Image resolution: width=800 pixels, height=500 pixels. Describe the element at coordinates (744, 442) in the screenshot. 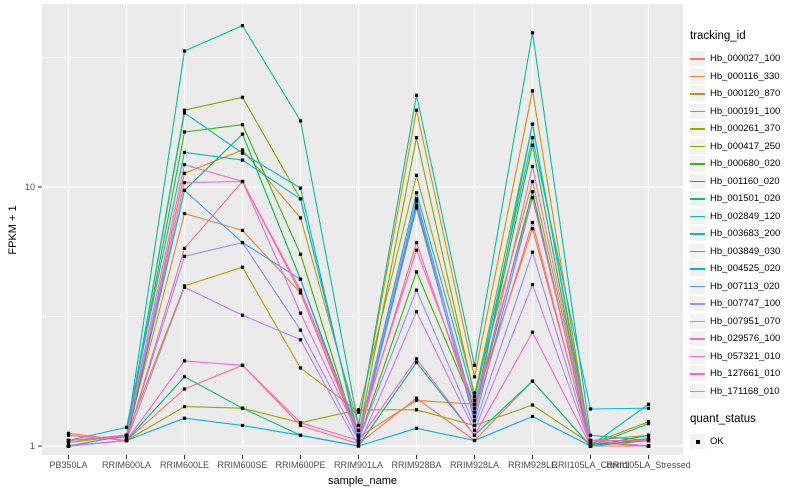

I see `legend-item-quant-ok: OK` at that location.